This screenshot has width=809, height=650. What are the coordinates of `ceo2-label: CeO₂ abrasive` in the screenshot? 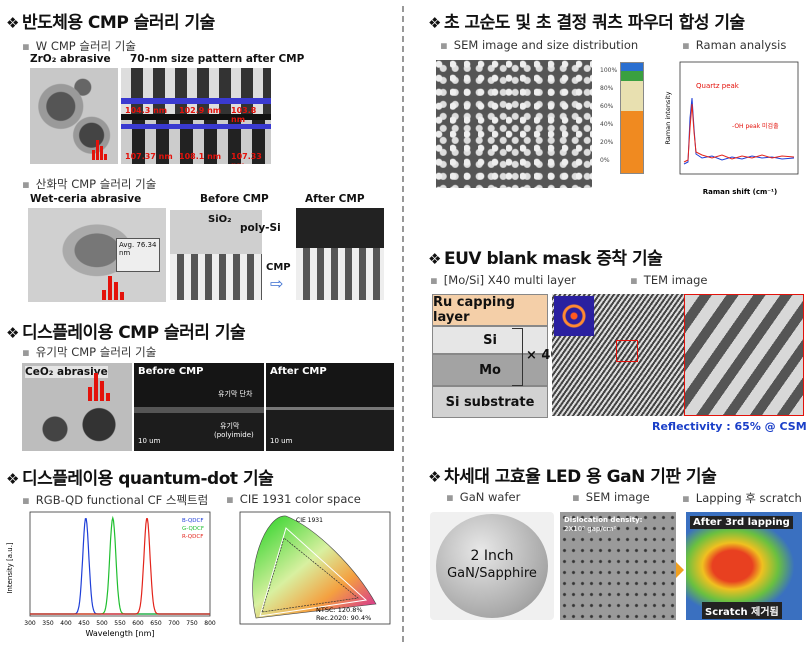 It's located at (66, 372).